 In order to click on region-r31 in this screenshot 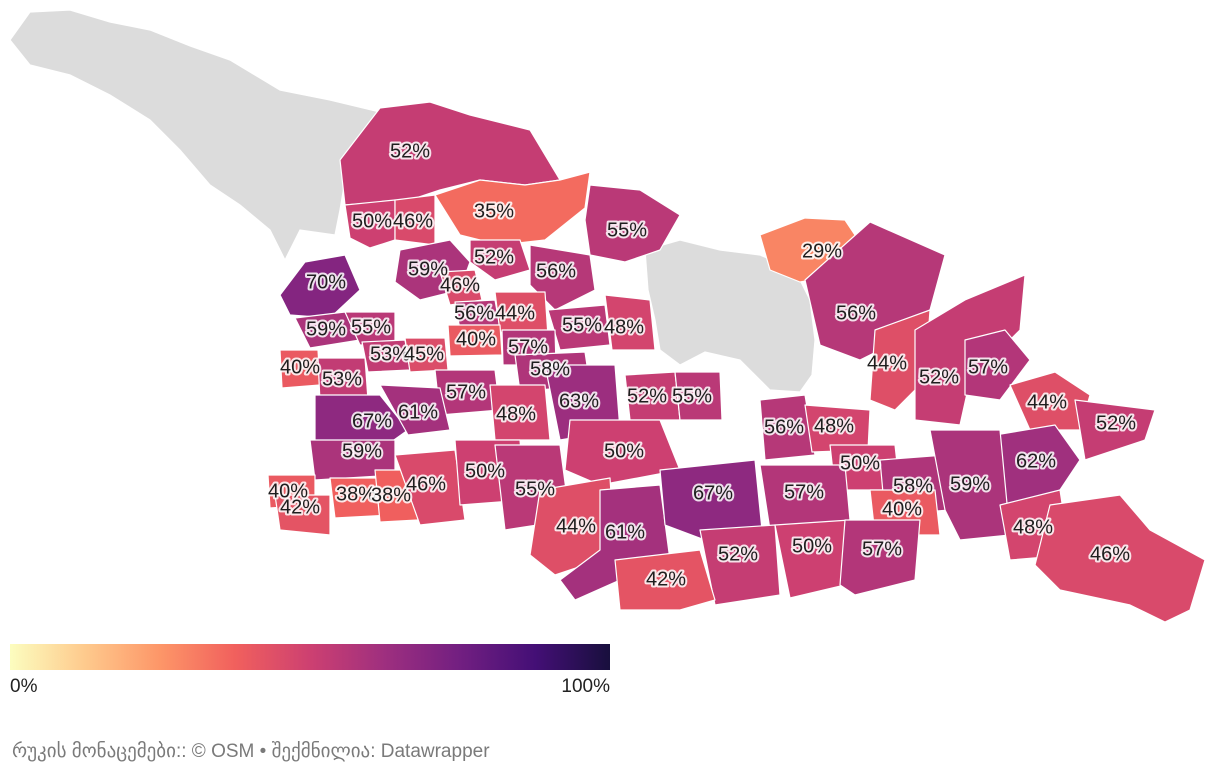, I will do `click(698, 396)`.